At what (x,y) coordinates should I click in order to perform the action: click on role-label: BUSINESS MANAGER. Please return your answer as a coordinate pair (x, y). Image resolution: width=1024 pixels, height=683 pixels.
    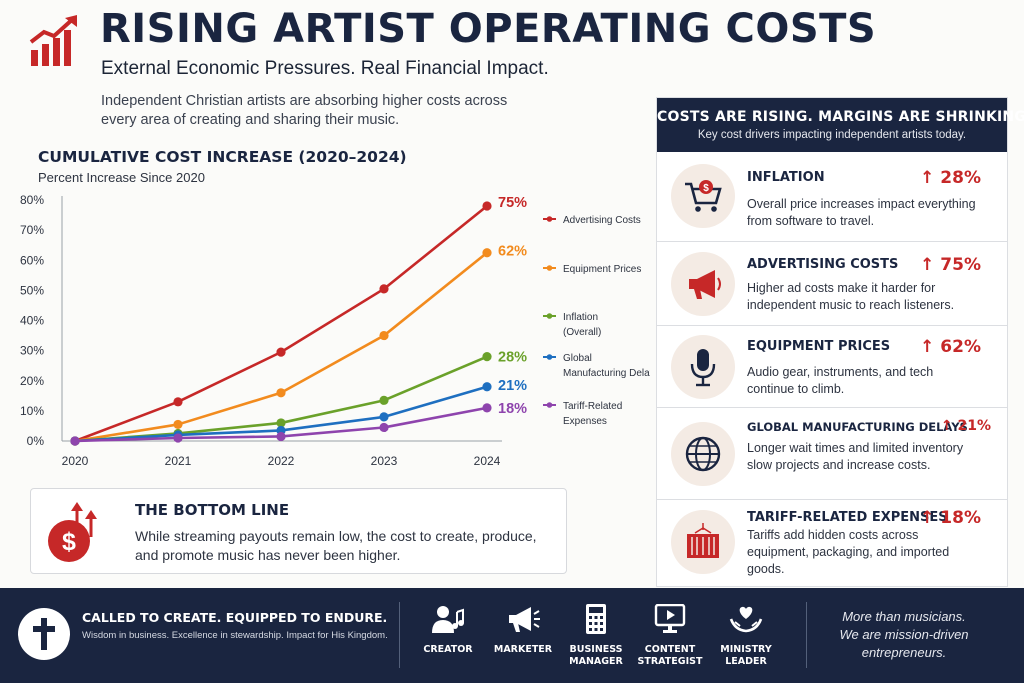
    Looking at the image, I should click on (596, 655).